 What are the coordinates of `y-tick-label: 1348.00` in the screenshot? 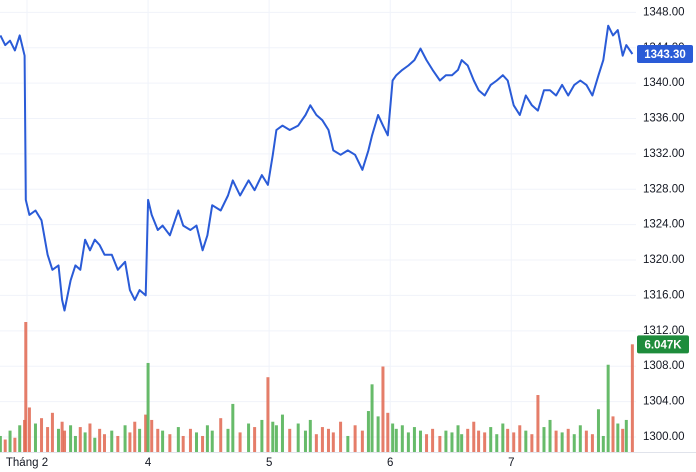 It's located at (664, 12).